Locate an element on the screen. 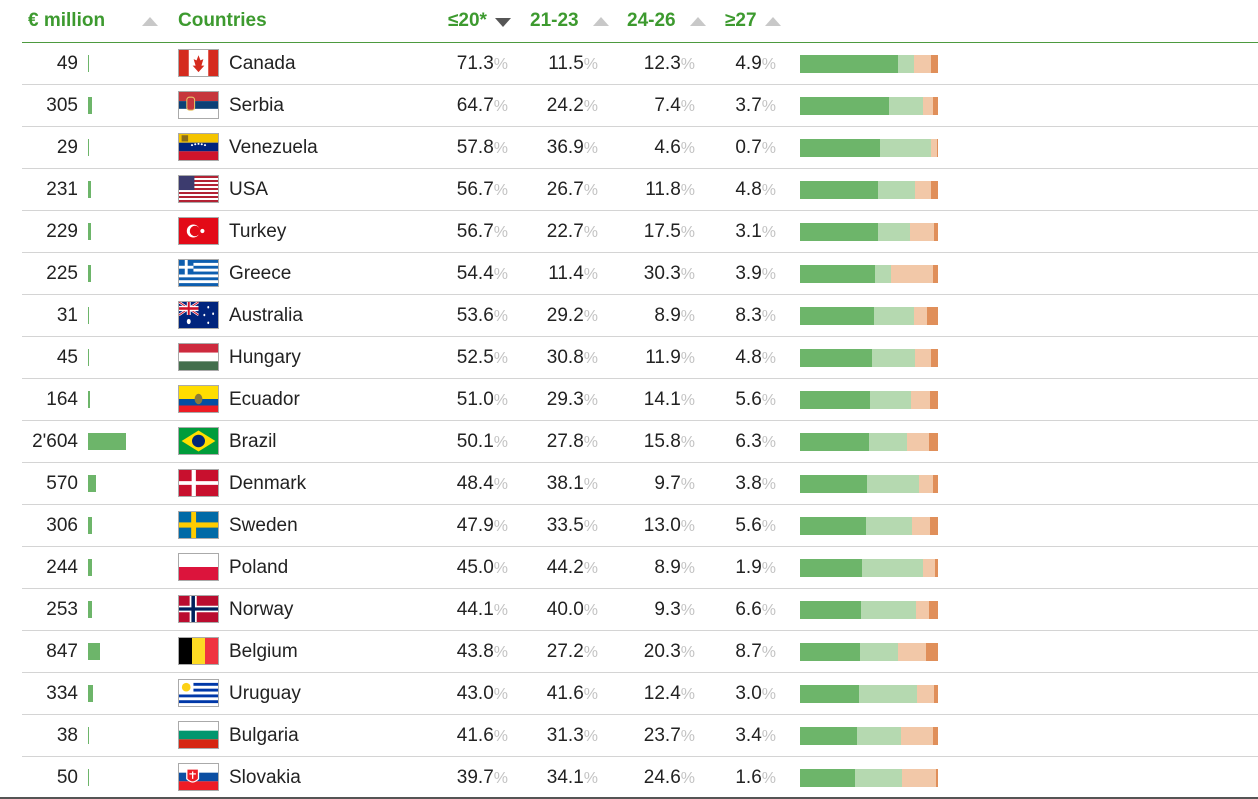 This screenshot has height=799, width=1258. money-value: 225 is located at coordinates (62, 273).